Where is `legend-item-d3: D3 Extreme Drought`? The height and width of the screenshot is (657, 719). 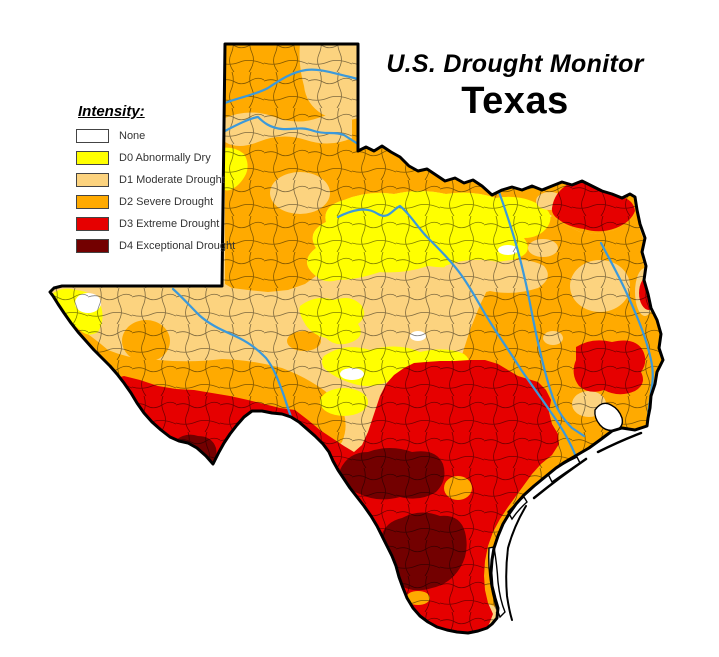 legend-item-d3: D3 Extreme Drought is located at coordinates (155, 224).